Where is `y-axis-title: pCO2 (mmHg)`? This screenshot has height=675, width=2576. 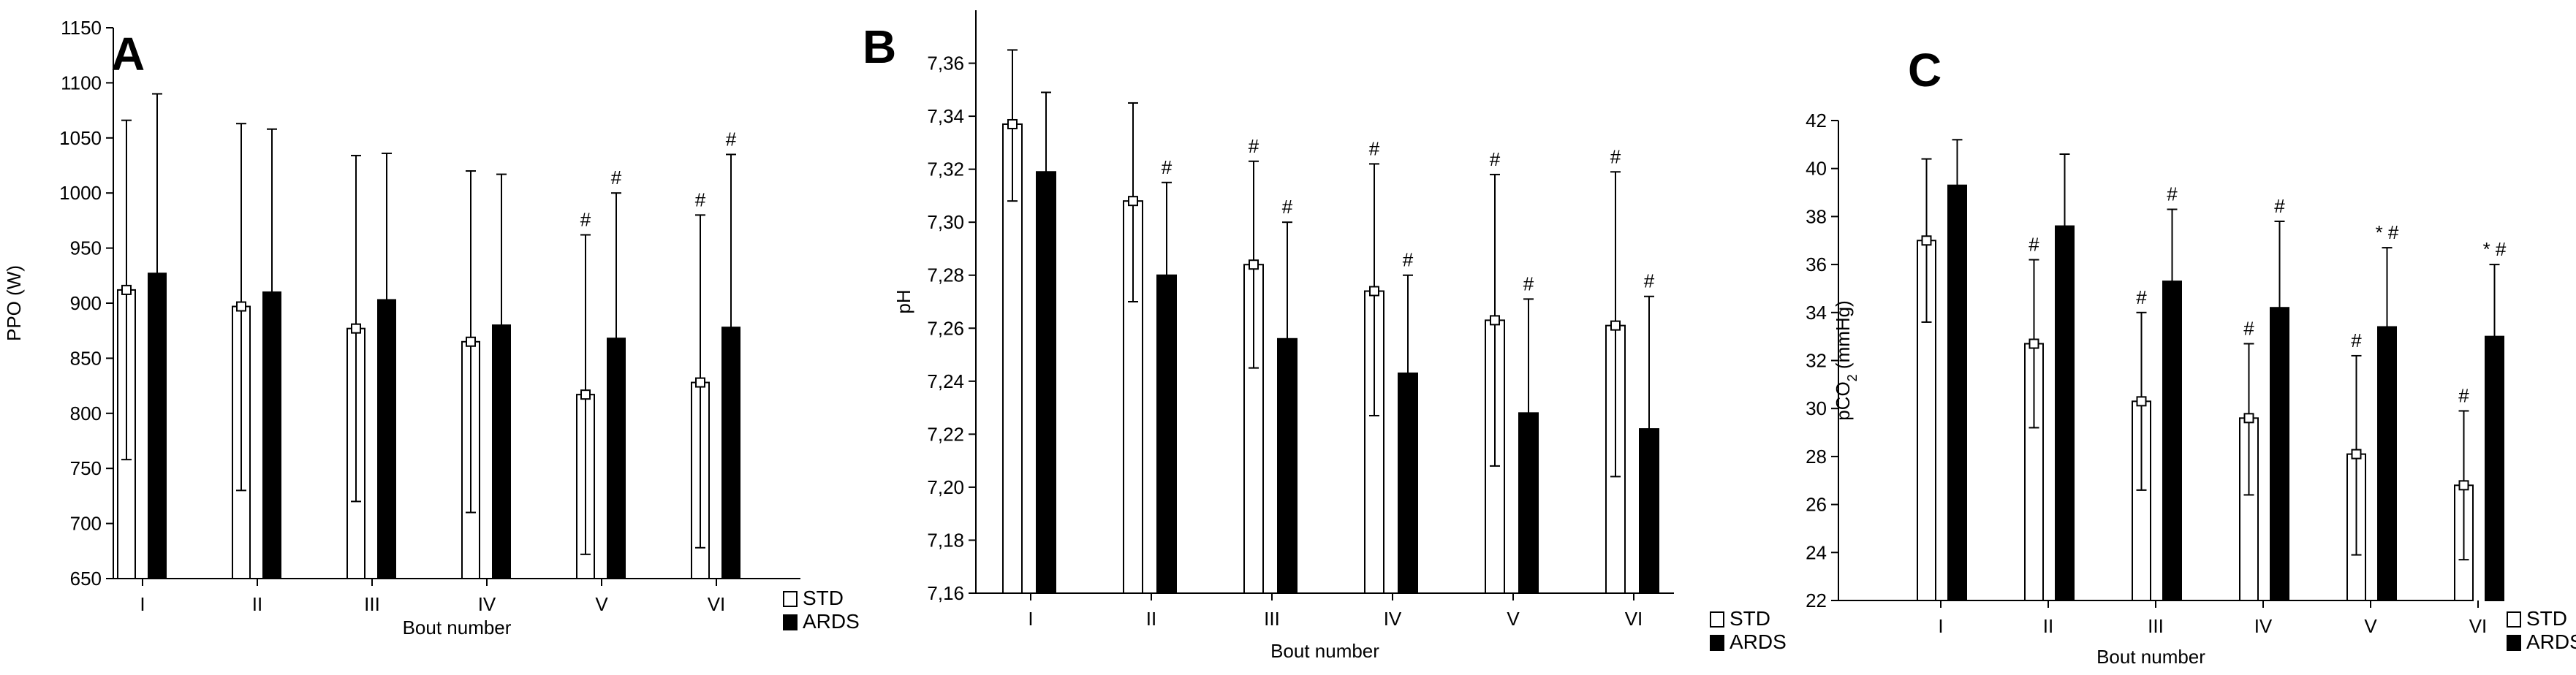 y-axis-title: pCO2 (mmHg) is located at coordinates (1846, 360).